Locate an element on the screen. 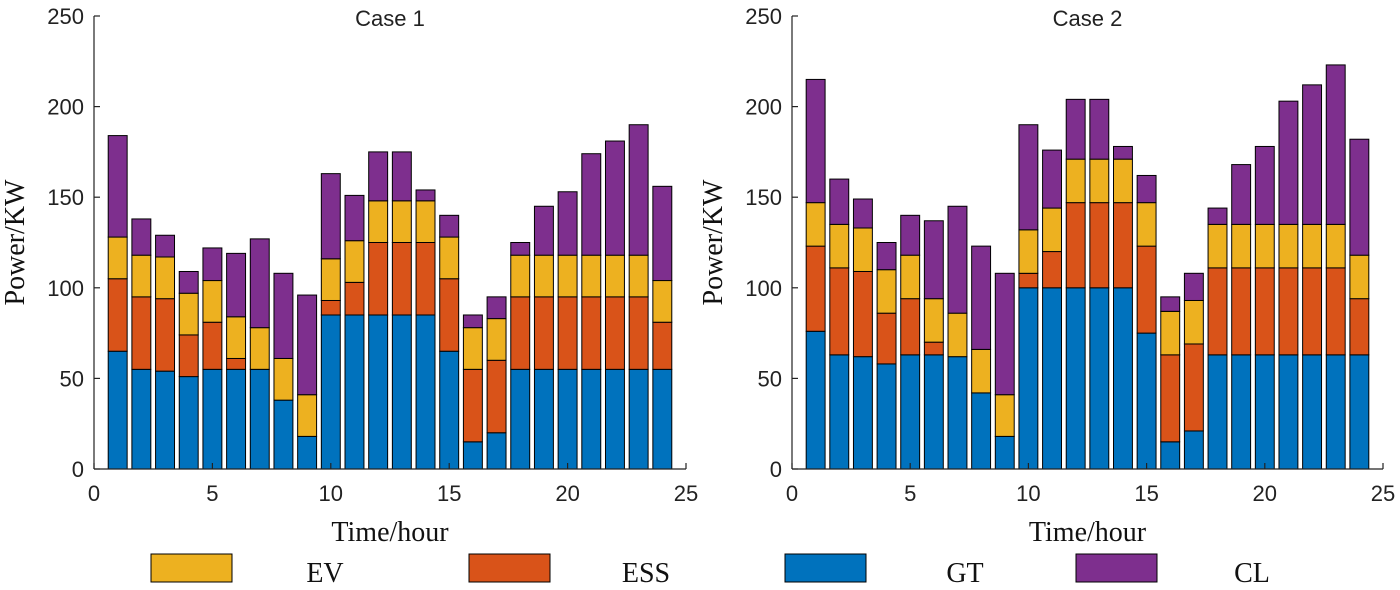 This screenshot has height=590, width=1400. bar-ev-h5 is located at coordinates (910, 277).